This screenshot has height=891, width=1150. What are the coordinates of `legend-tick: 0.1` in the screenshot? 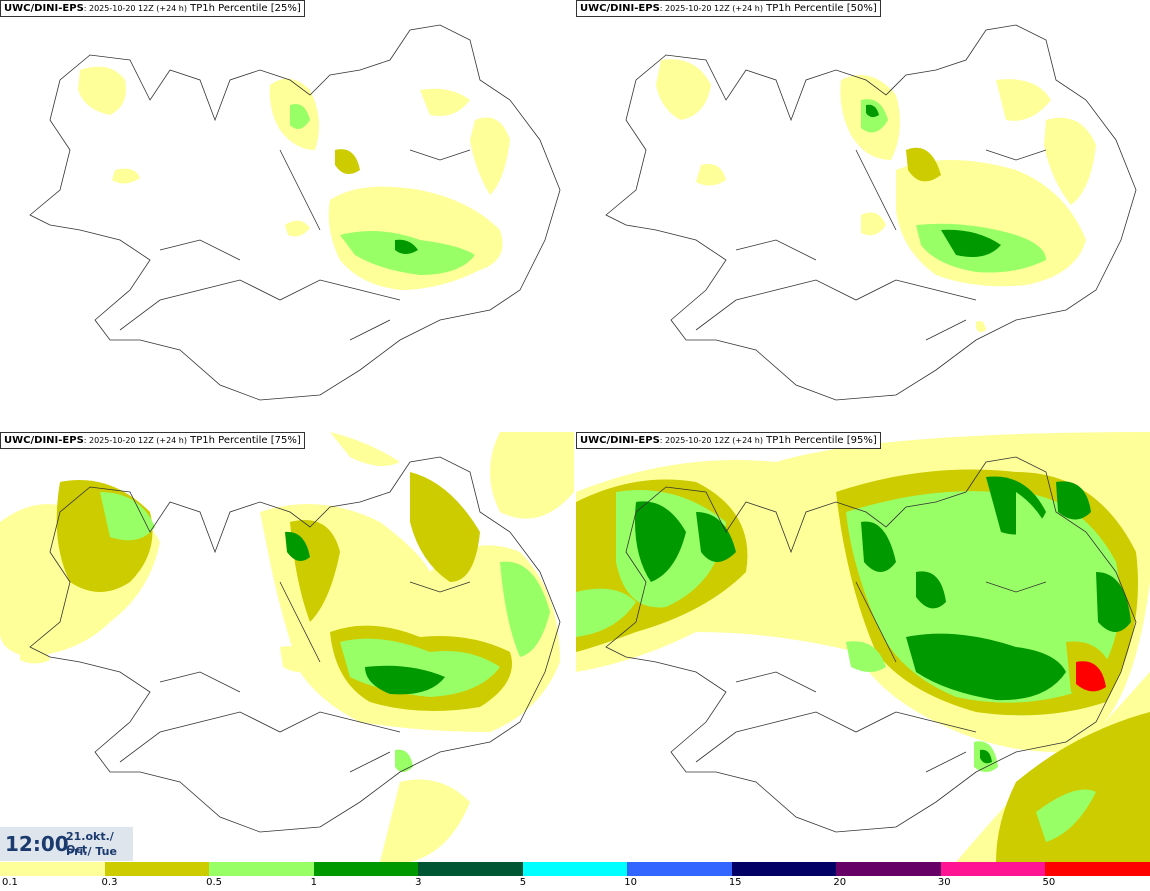 It's located at (10, 882).